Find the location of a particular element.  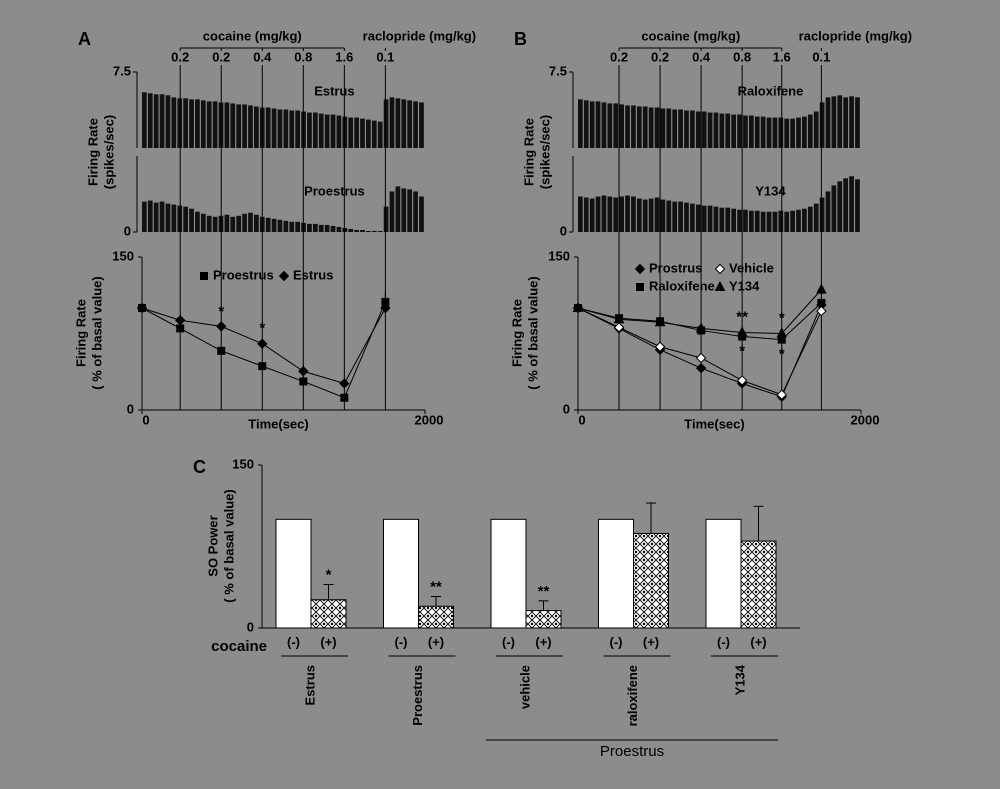

trace-label: Raloxifene is located at coordinates (771, 90).